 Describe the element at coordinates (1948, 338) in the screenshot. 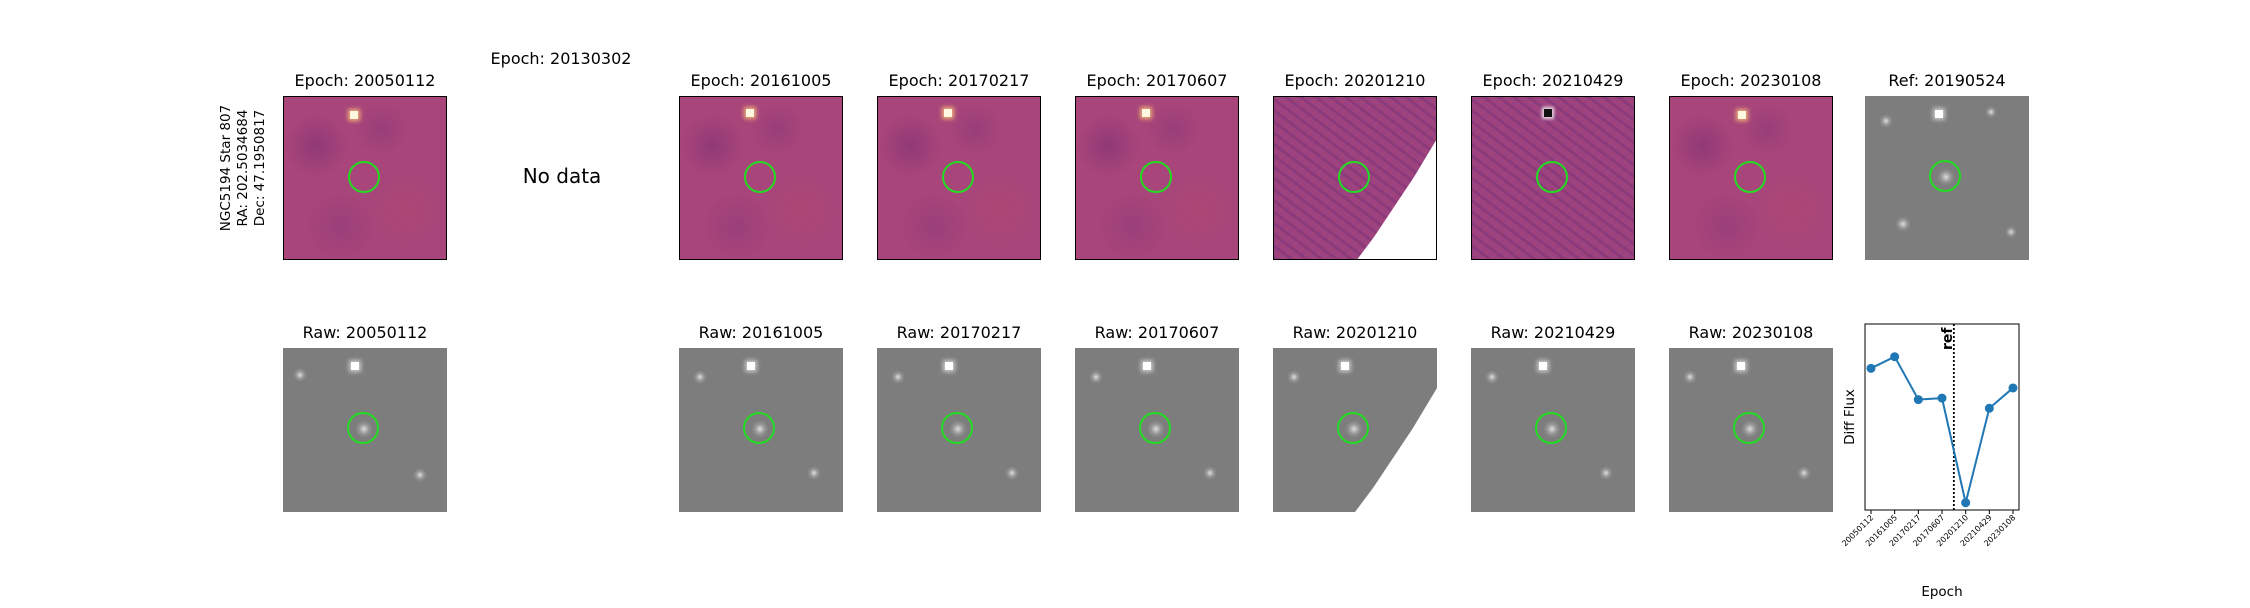

I see `ref-marker-label: ref` at that location.